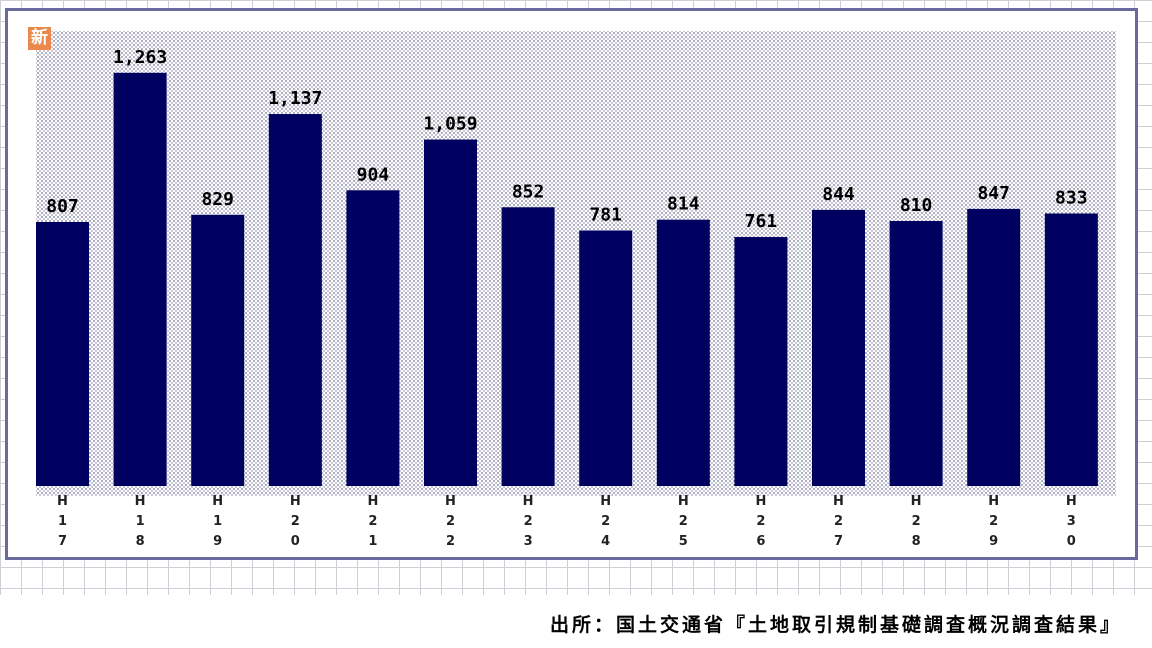  What do you see at coordinates (217, 199) in the screenshot?
I see `value-label-H19: 829` at bounding box center [217, 199].